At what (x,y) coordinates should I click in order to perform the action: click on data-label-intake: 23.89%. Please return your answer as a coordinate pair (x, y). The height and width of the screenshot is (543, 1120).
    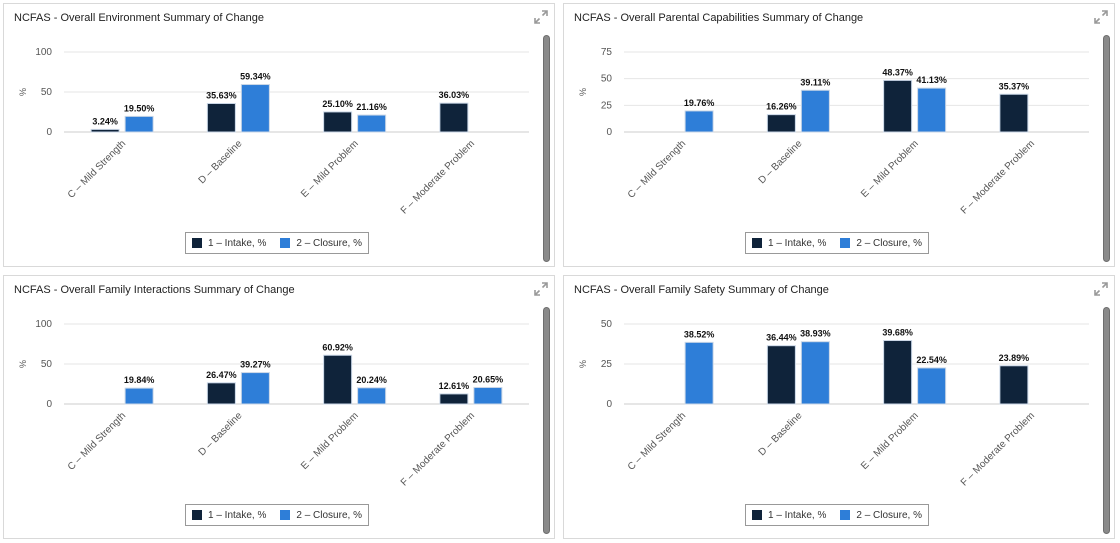
    Looking at the image, I should click on (1014, 358).